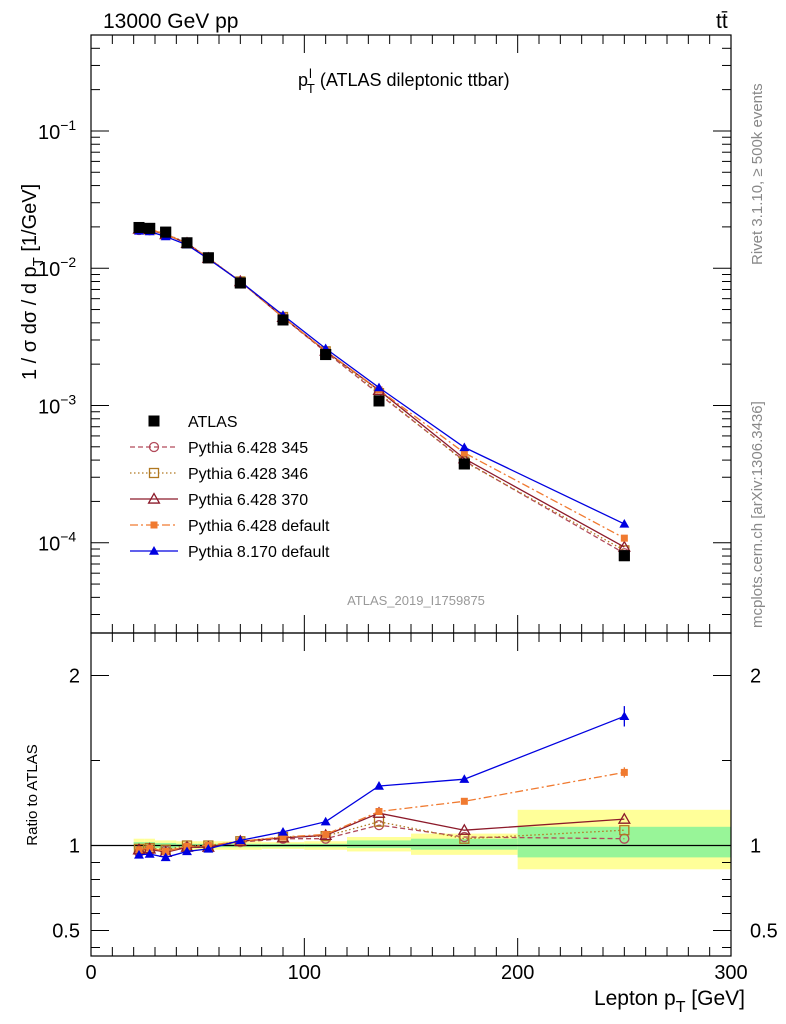  I want to click on ratio-series, so click(381, 784).